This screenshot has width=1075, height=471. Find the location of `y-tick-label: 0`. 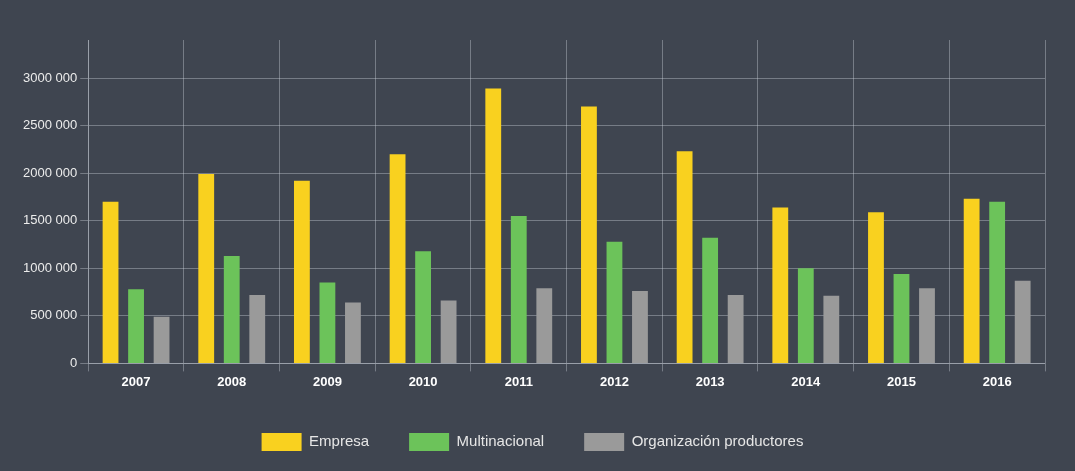

y-tick-label: 0 is located at coordinates (73, 362).